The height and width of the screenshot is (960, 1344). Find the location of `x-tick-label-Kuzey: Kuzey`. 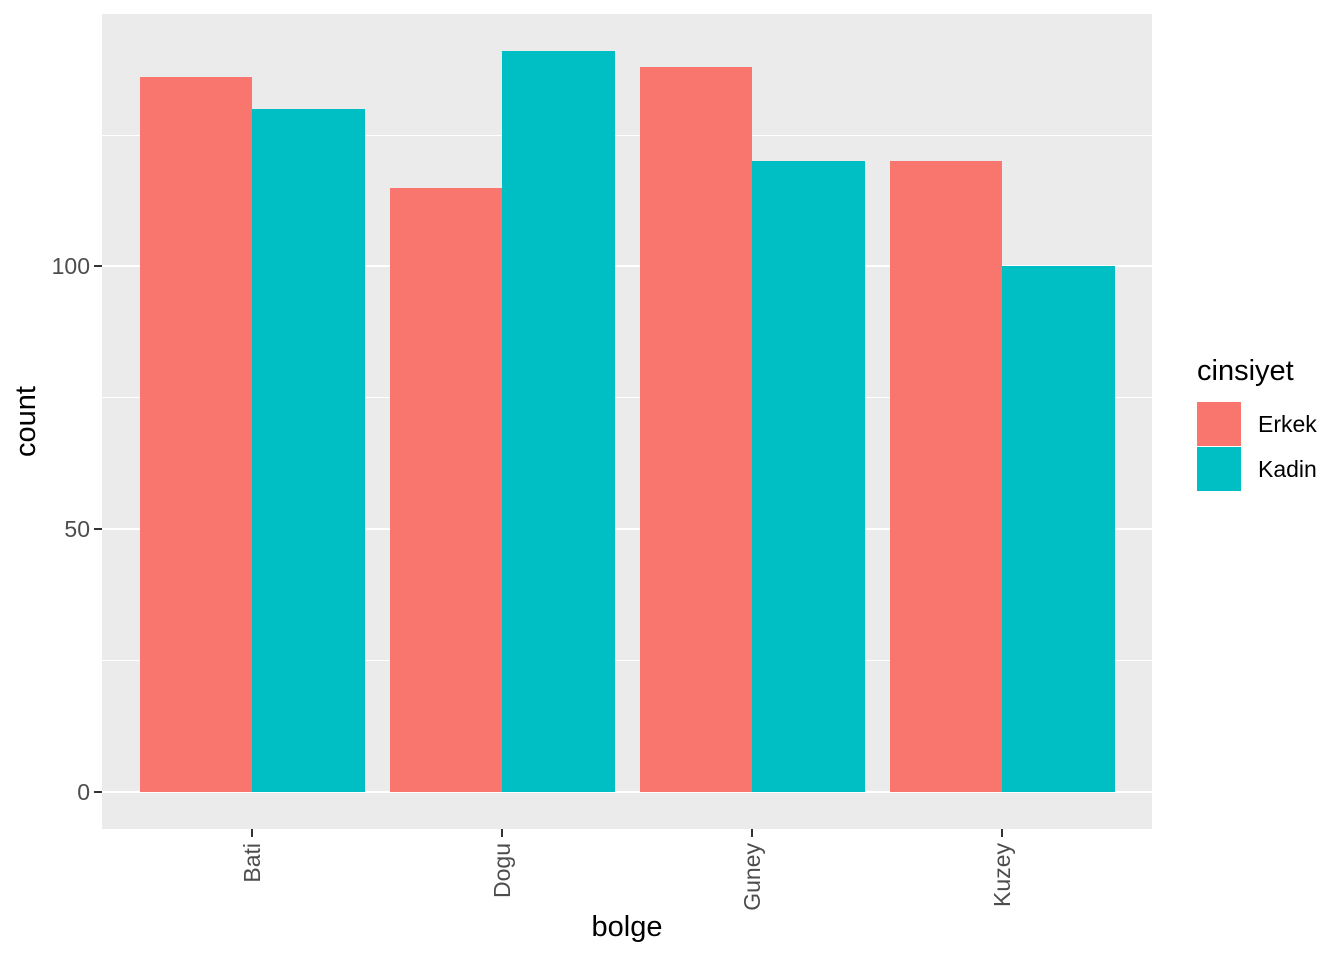

x-tick-label-Kuzey: Kuzey is located at coordinates (1002, 875).